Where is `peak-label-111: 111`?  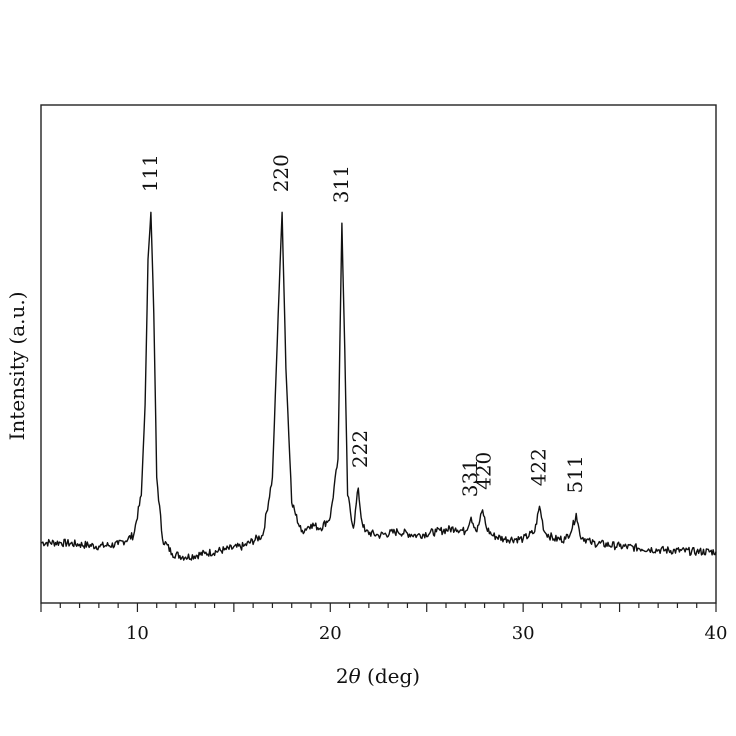
peak-label-111: 111 is located at coordinates (150, 173).